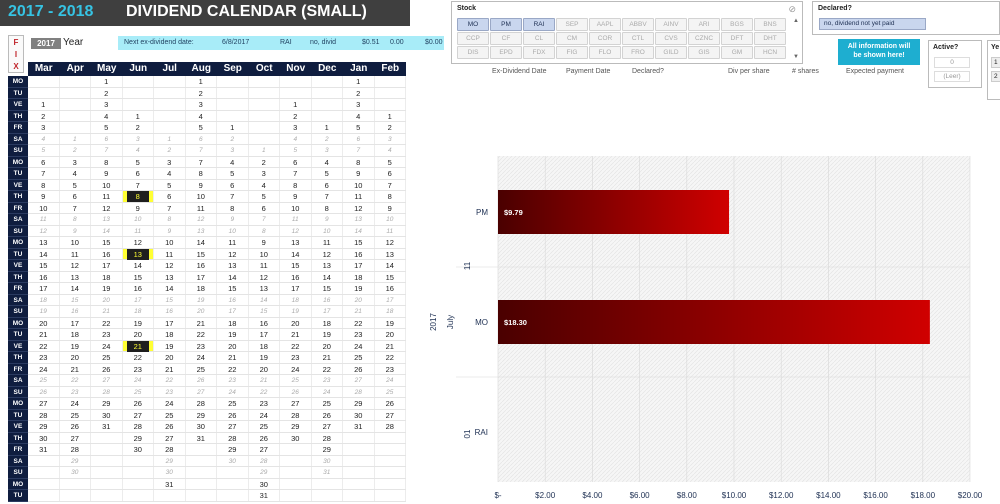 Image resolution: width=1000 pixels, height=504 pixels. Describe the element at coordinates (770, 52) in the screenshot. I see `stock-item: HCN` at that location.